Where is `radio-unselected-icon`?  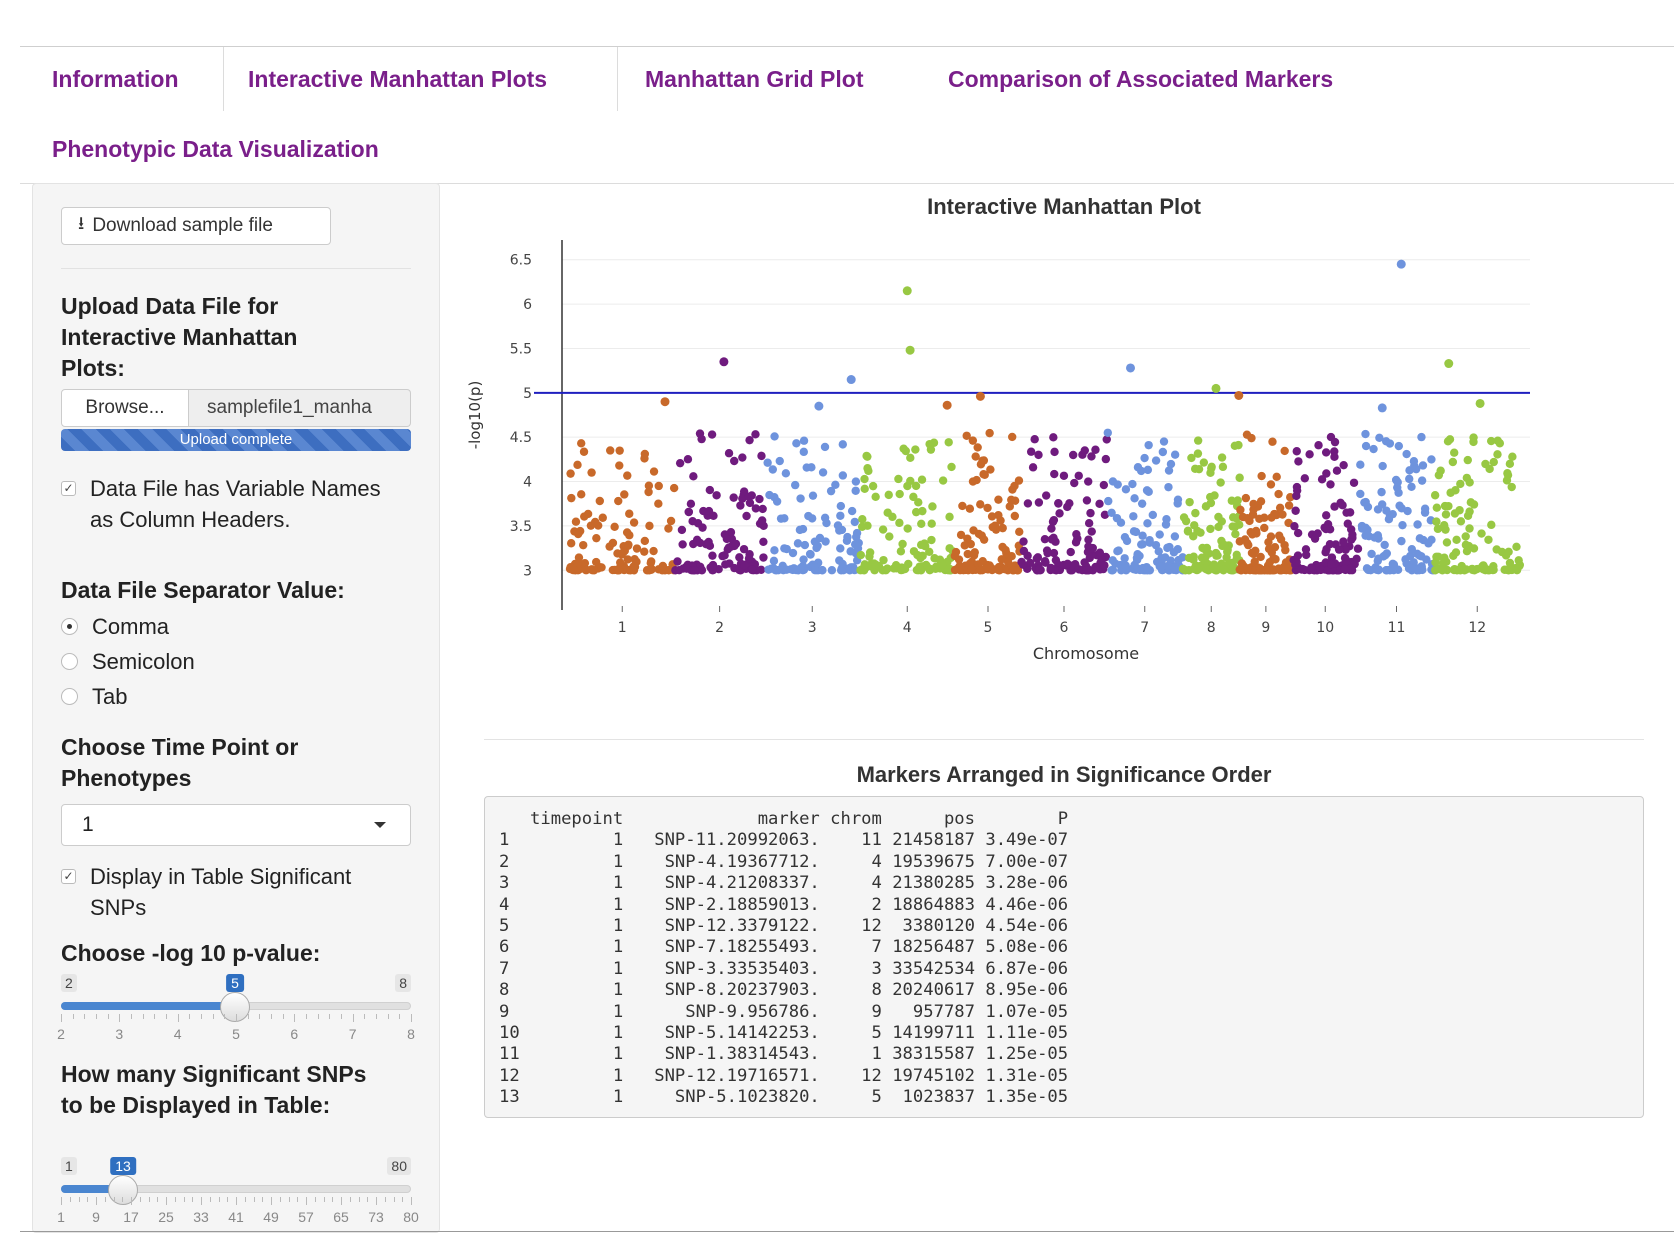
radio-unselected-icon is located at coordinates (69, 696).